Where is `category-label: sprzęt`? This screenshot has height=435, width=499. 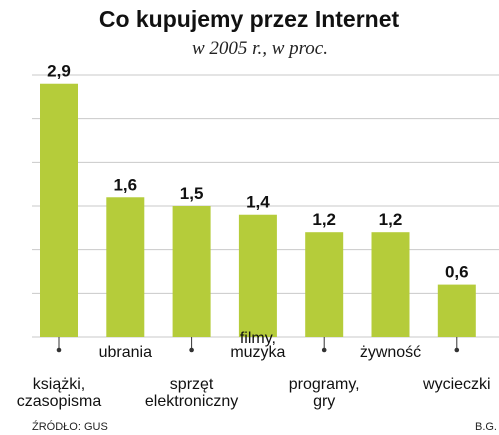
category-label: sprzęt is located at coordinates (192, 384).